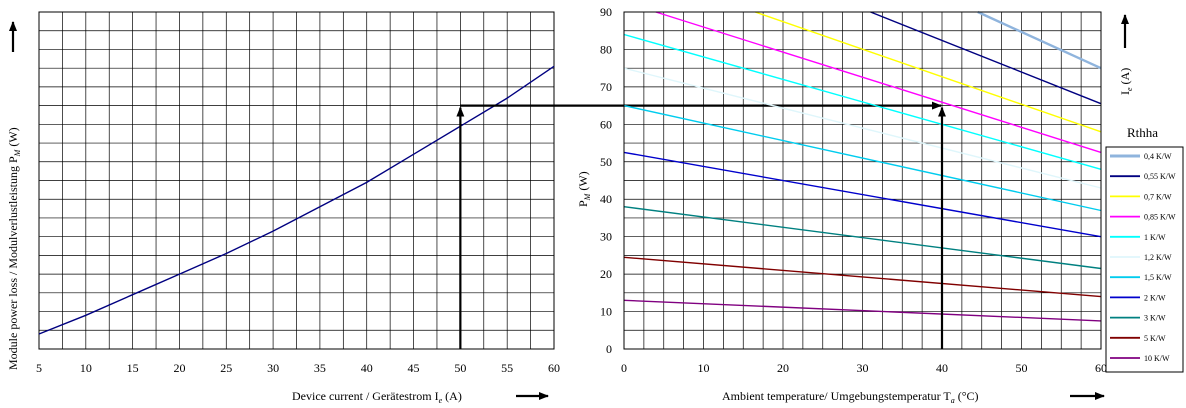 The image size is (1186, 408). I want to click on y-tick-label: 70, so click(606, 87).